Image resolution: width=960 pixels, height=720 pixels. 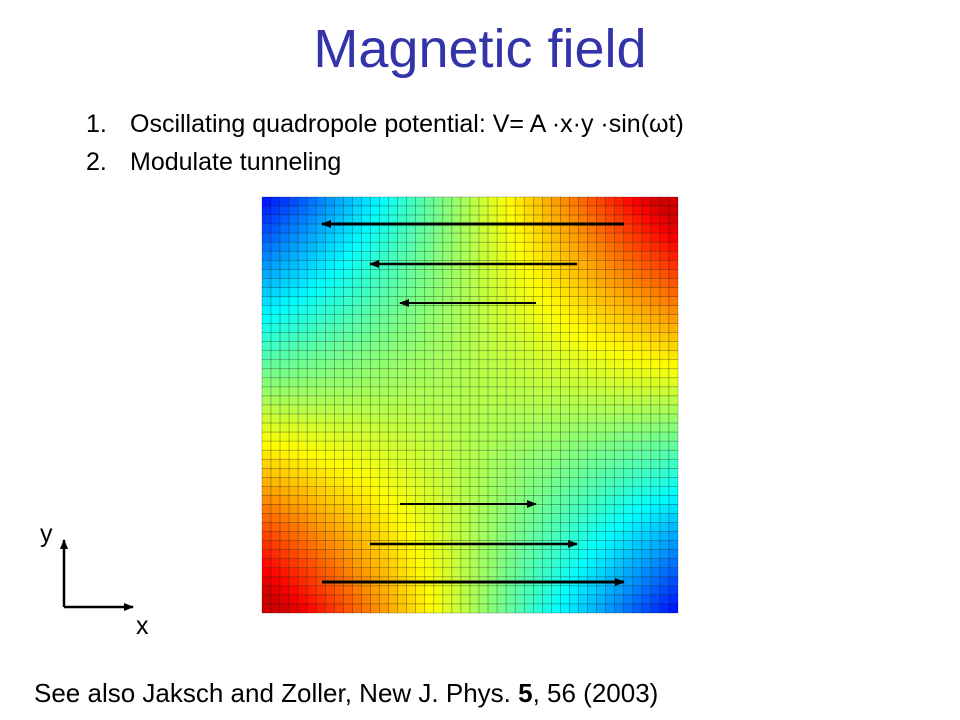 I want to click on y-label: y, so click(x=46, y=534).